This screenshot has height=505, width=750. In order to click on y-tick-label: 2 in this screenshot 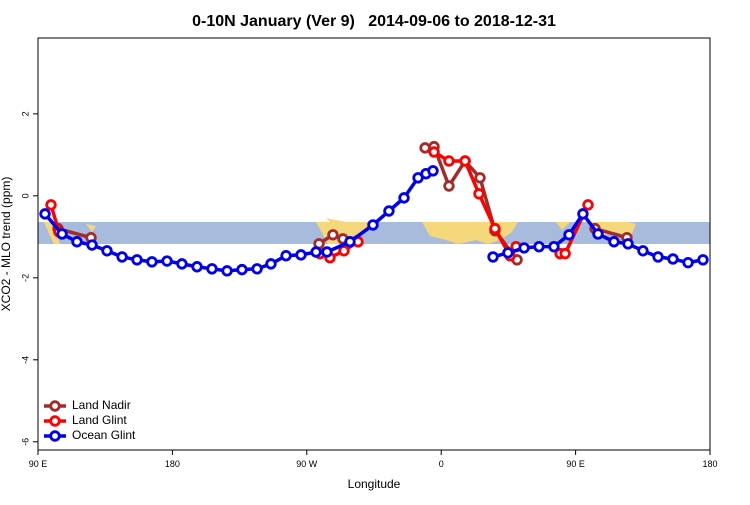, I will do `click(25, 113)`.